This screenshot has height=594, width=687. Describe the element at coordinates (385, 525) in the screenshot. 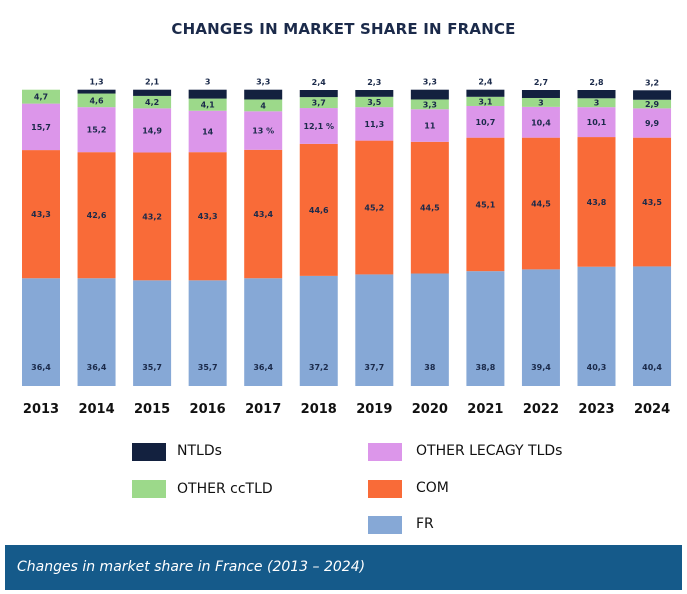

I see `legend-swatch-fr` at that location.